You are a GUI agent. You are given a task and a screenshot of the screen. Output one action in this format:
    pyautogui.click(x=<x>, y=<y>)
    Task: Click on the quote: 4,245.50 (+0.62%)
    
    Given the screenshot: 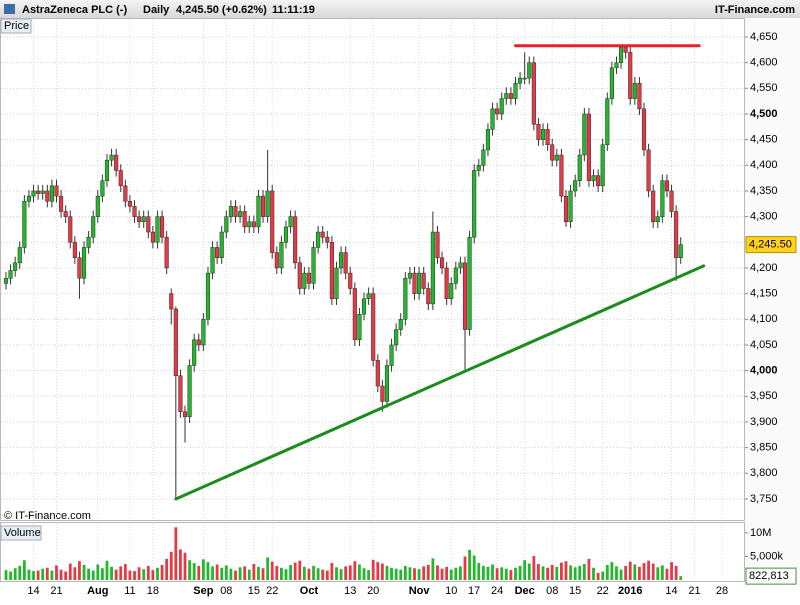 What is the action you would take?
    pyautogui.click(x=221, y=10)
    